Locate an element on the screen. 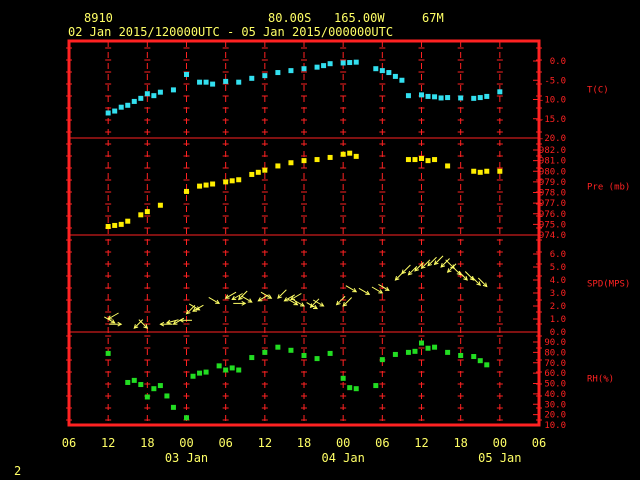 This screenshot has width=640, height=480. y-tick-label: 975.0 is located at coordinates (552, 225).